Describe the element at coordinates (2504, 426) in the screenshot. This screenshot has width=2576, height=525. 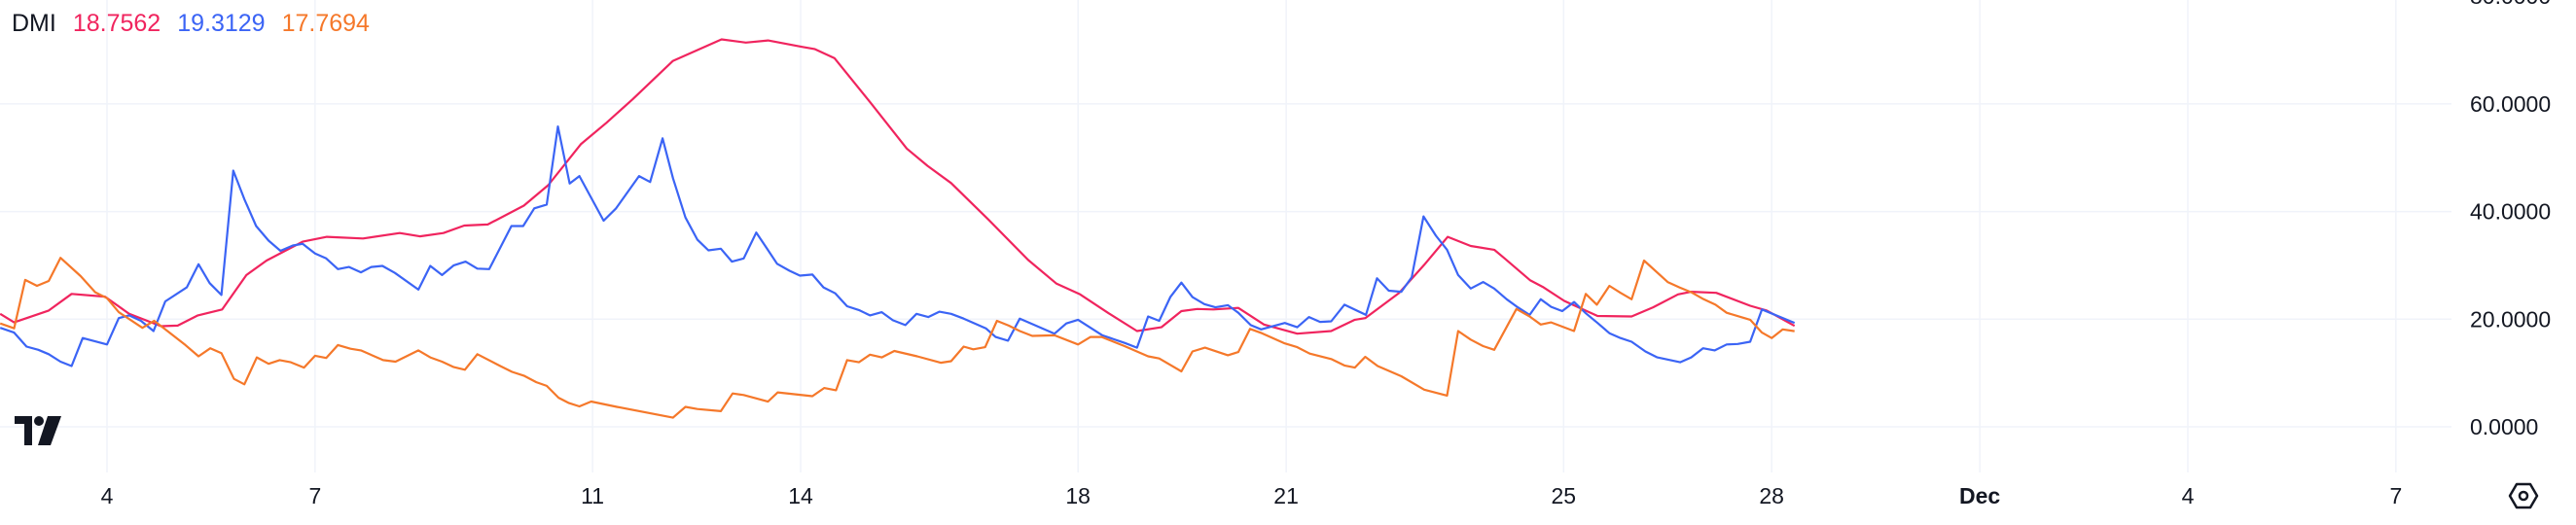
I see `y-tick-label: 0.0000` at that location.